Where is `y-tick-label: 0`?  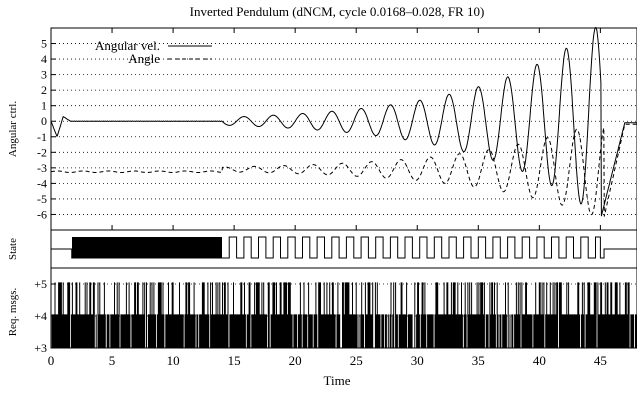
y-tick-label: 0 is located at coordinates (44, 121).